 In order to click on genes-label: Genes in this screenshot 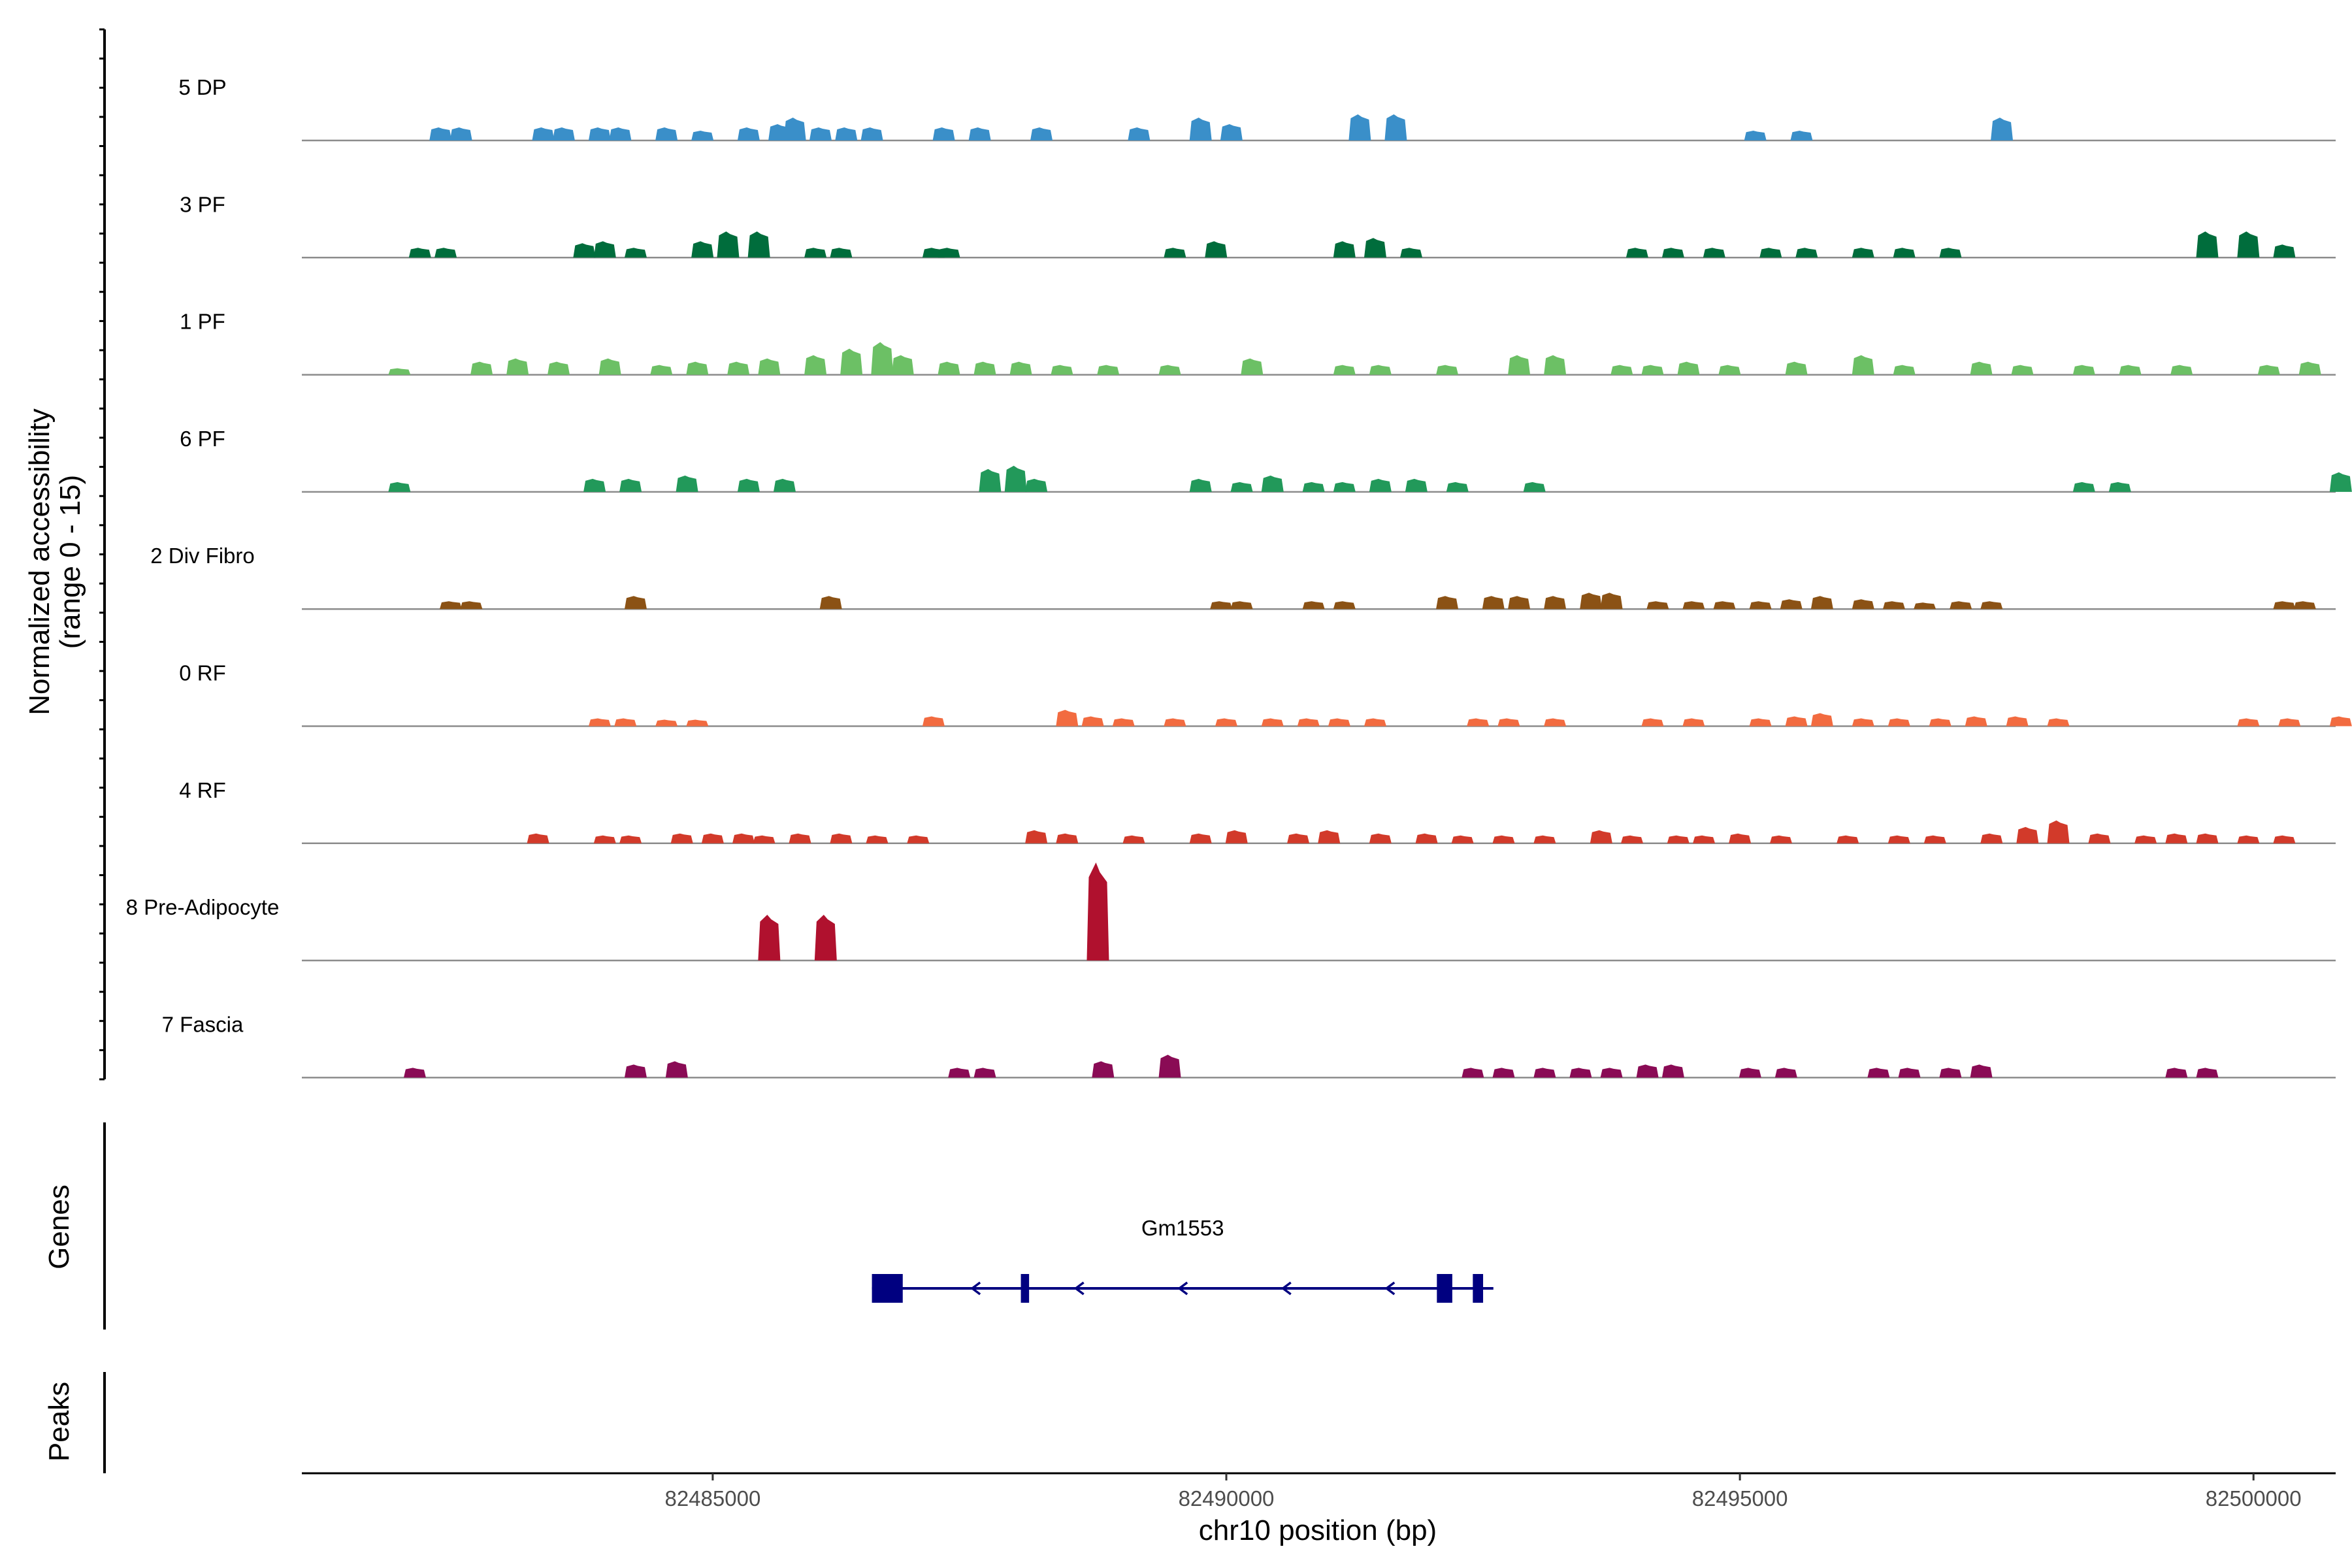, I will do `click(59, 1226)`.